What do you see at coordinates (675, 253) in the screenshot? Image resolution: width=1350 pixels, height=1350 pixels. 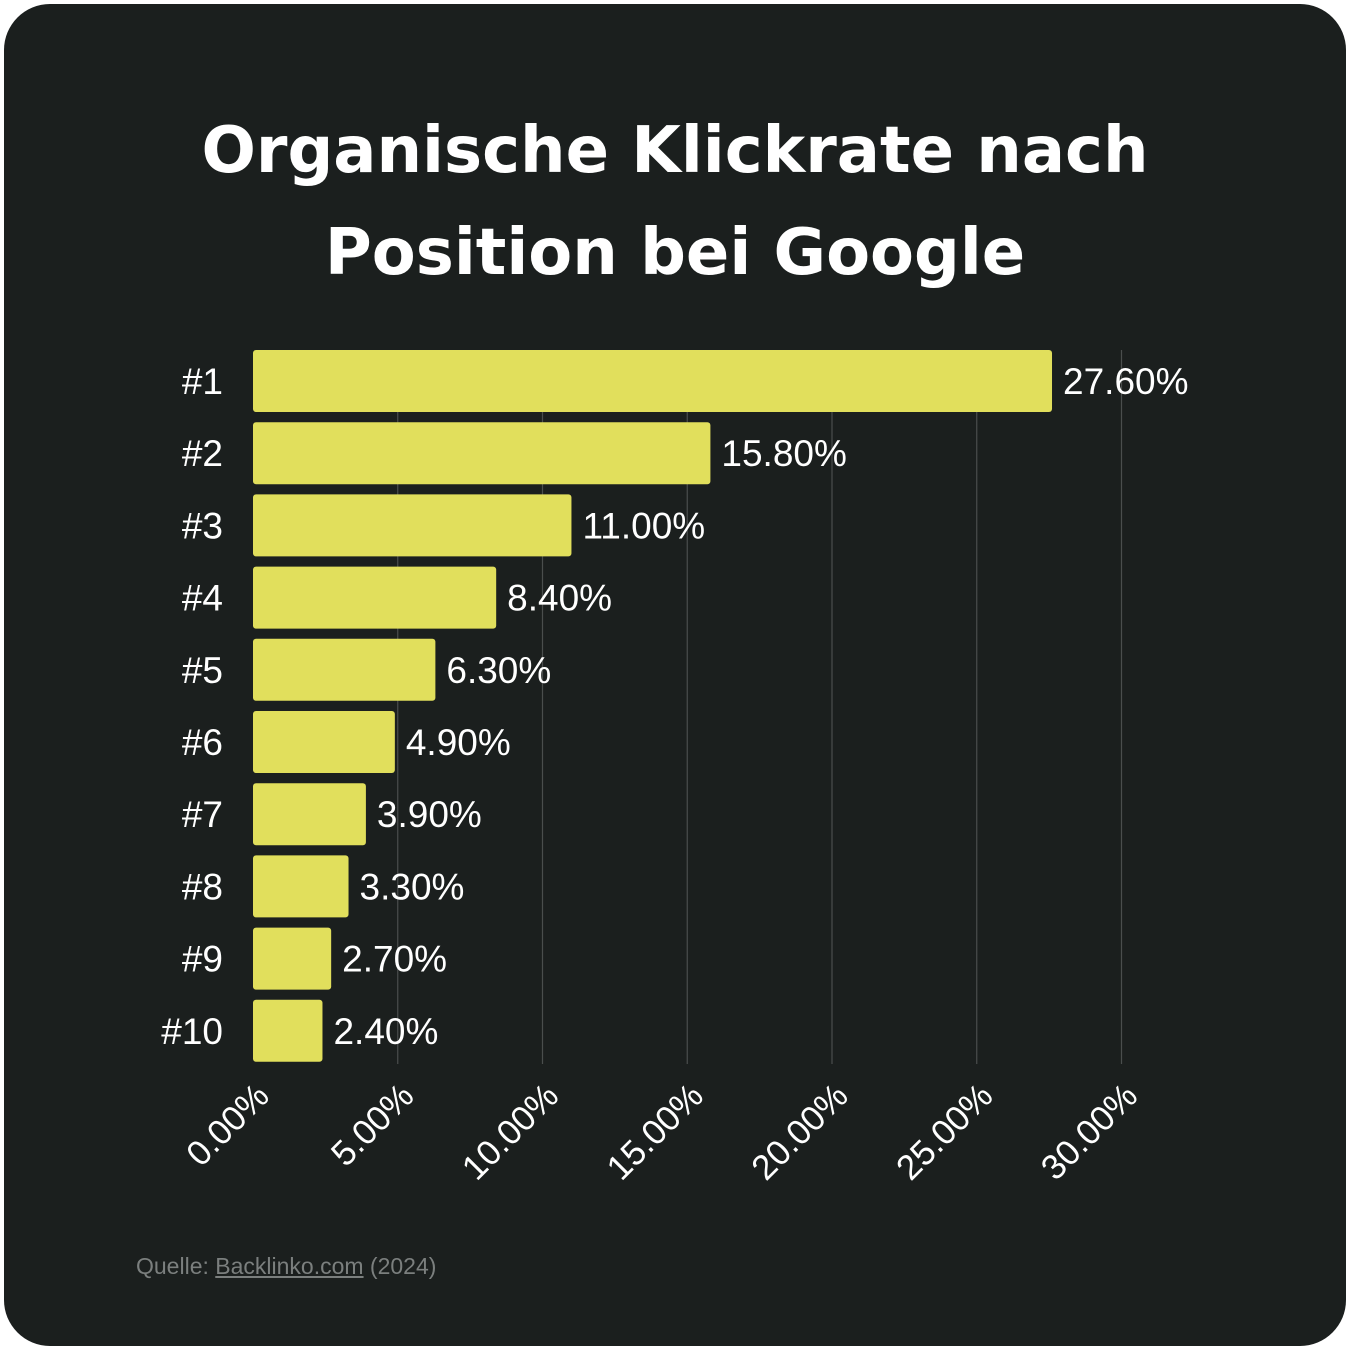 I see `chart-title-line-2: Position bei Google` at bounding box center [675, 253].